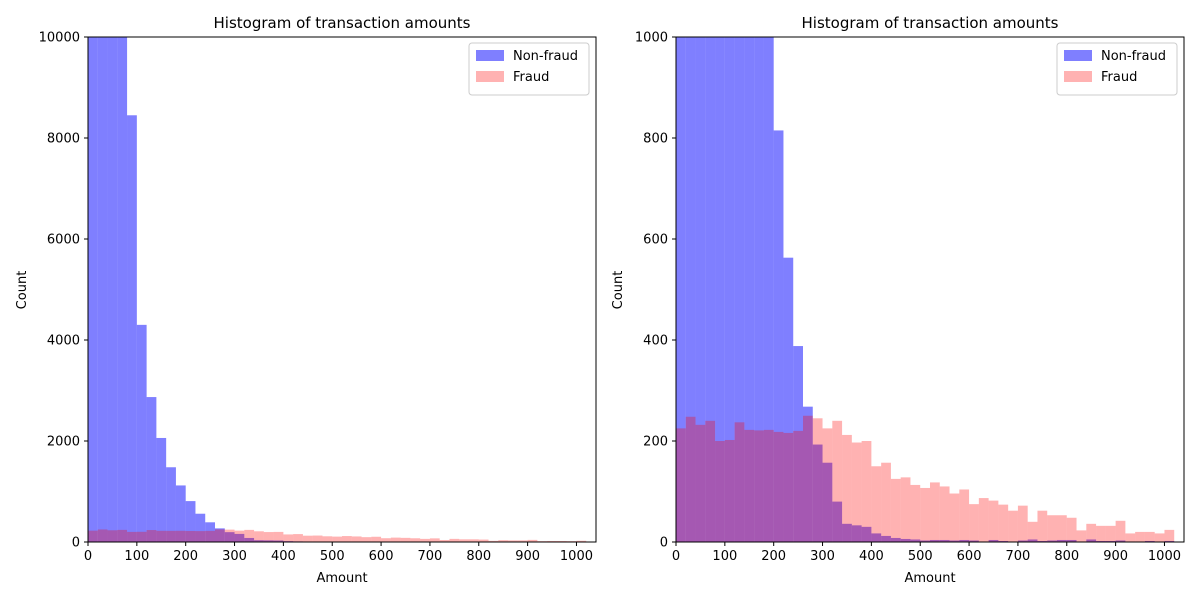 This screenshot has width=1200, height=600. What do you see at coordinates (478, 556) in the screenshot?
I see `x-tick-label: 800` at bounding box center [478, 556].